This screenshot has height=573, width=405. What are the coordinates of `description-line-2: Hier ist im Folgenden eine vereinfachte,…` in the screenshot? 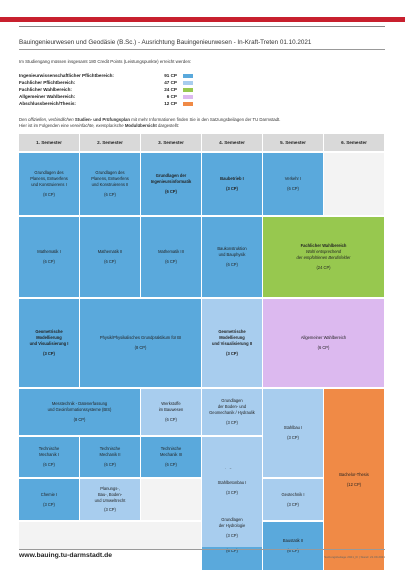 It's located at (99, 125).